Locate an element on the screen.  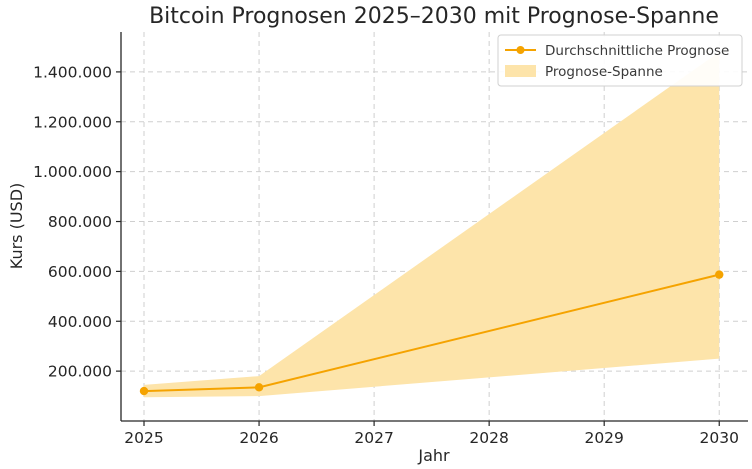
y-tick-label: 1.400.000 is located at coordinates (72, 72).